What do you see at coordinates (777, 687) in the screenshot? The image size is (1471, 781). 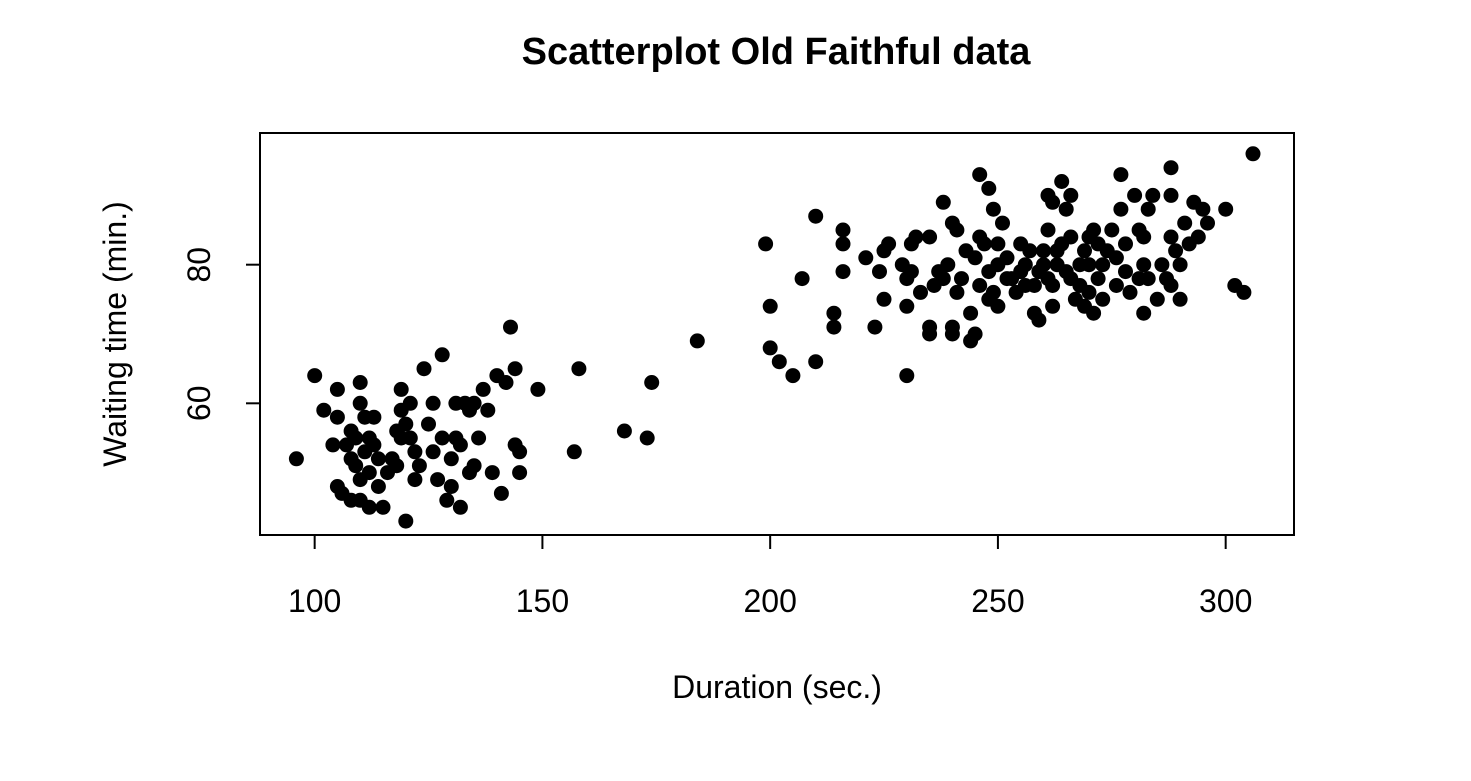 I see `x-axis-label: Duration (sec.)` at bounding box center [777, 687].